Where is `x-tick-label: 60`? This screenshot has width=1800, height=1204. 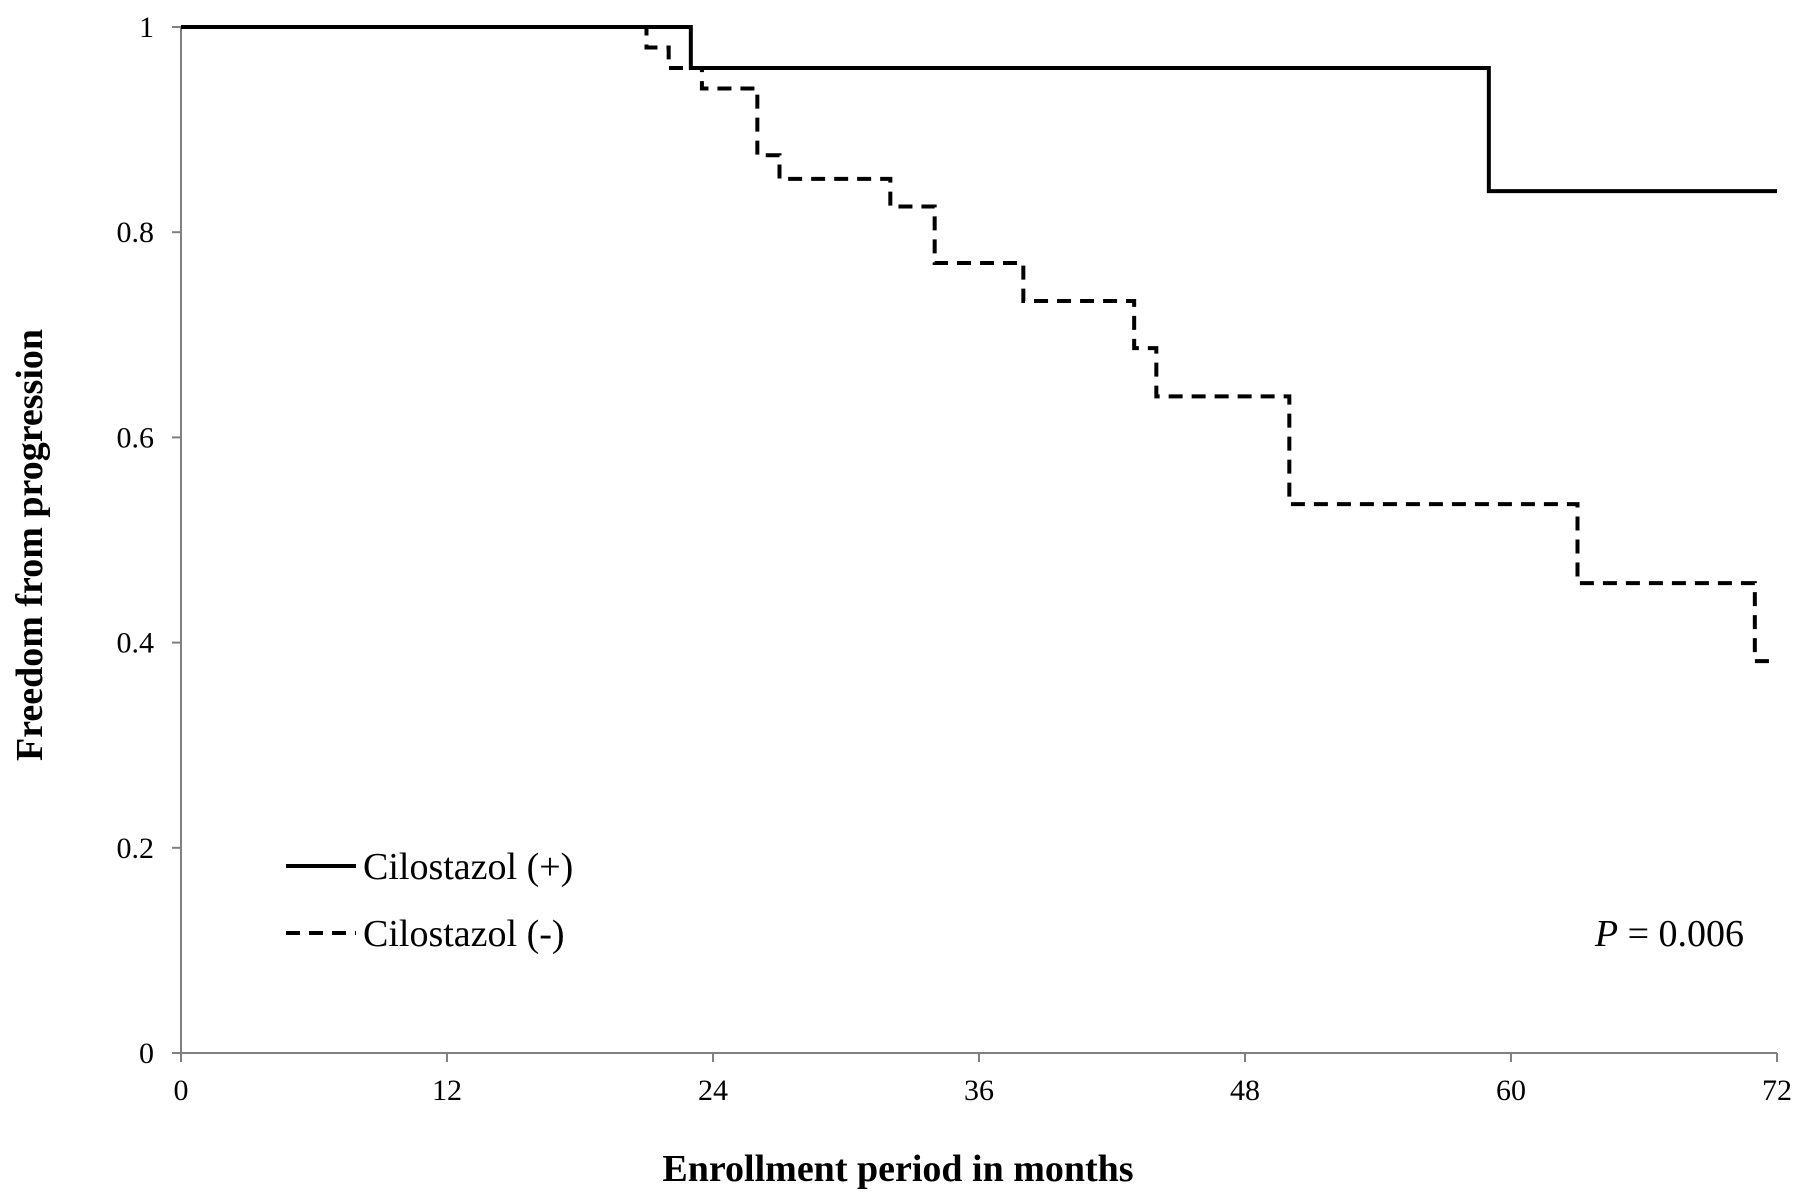 x-tick-label: 60 is located at coordinates (1511, 1090).